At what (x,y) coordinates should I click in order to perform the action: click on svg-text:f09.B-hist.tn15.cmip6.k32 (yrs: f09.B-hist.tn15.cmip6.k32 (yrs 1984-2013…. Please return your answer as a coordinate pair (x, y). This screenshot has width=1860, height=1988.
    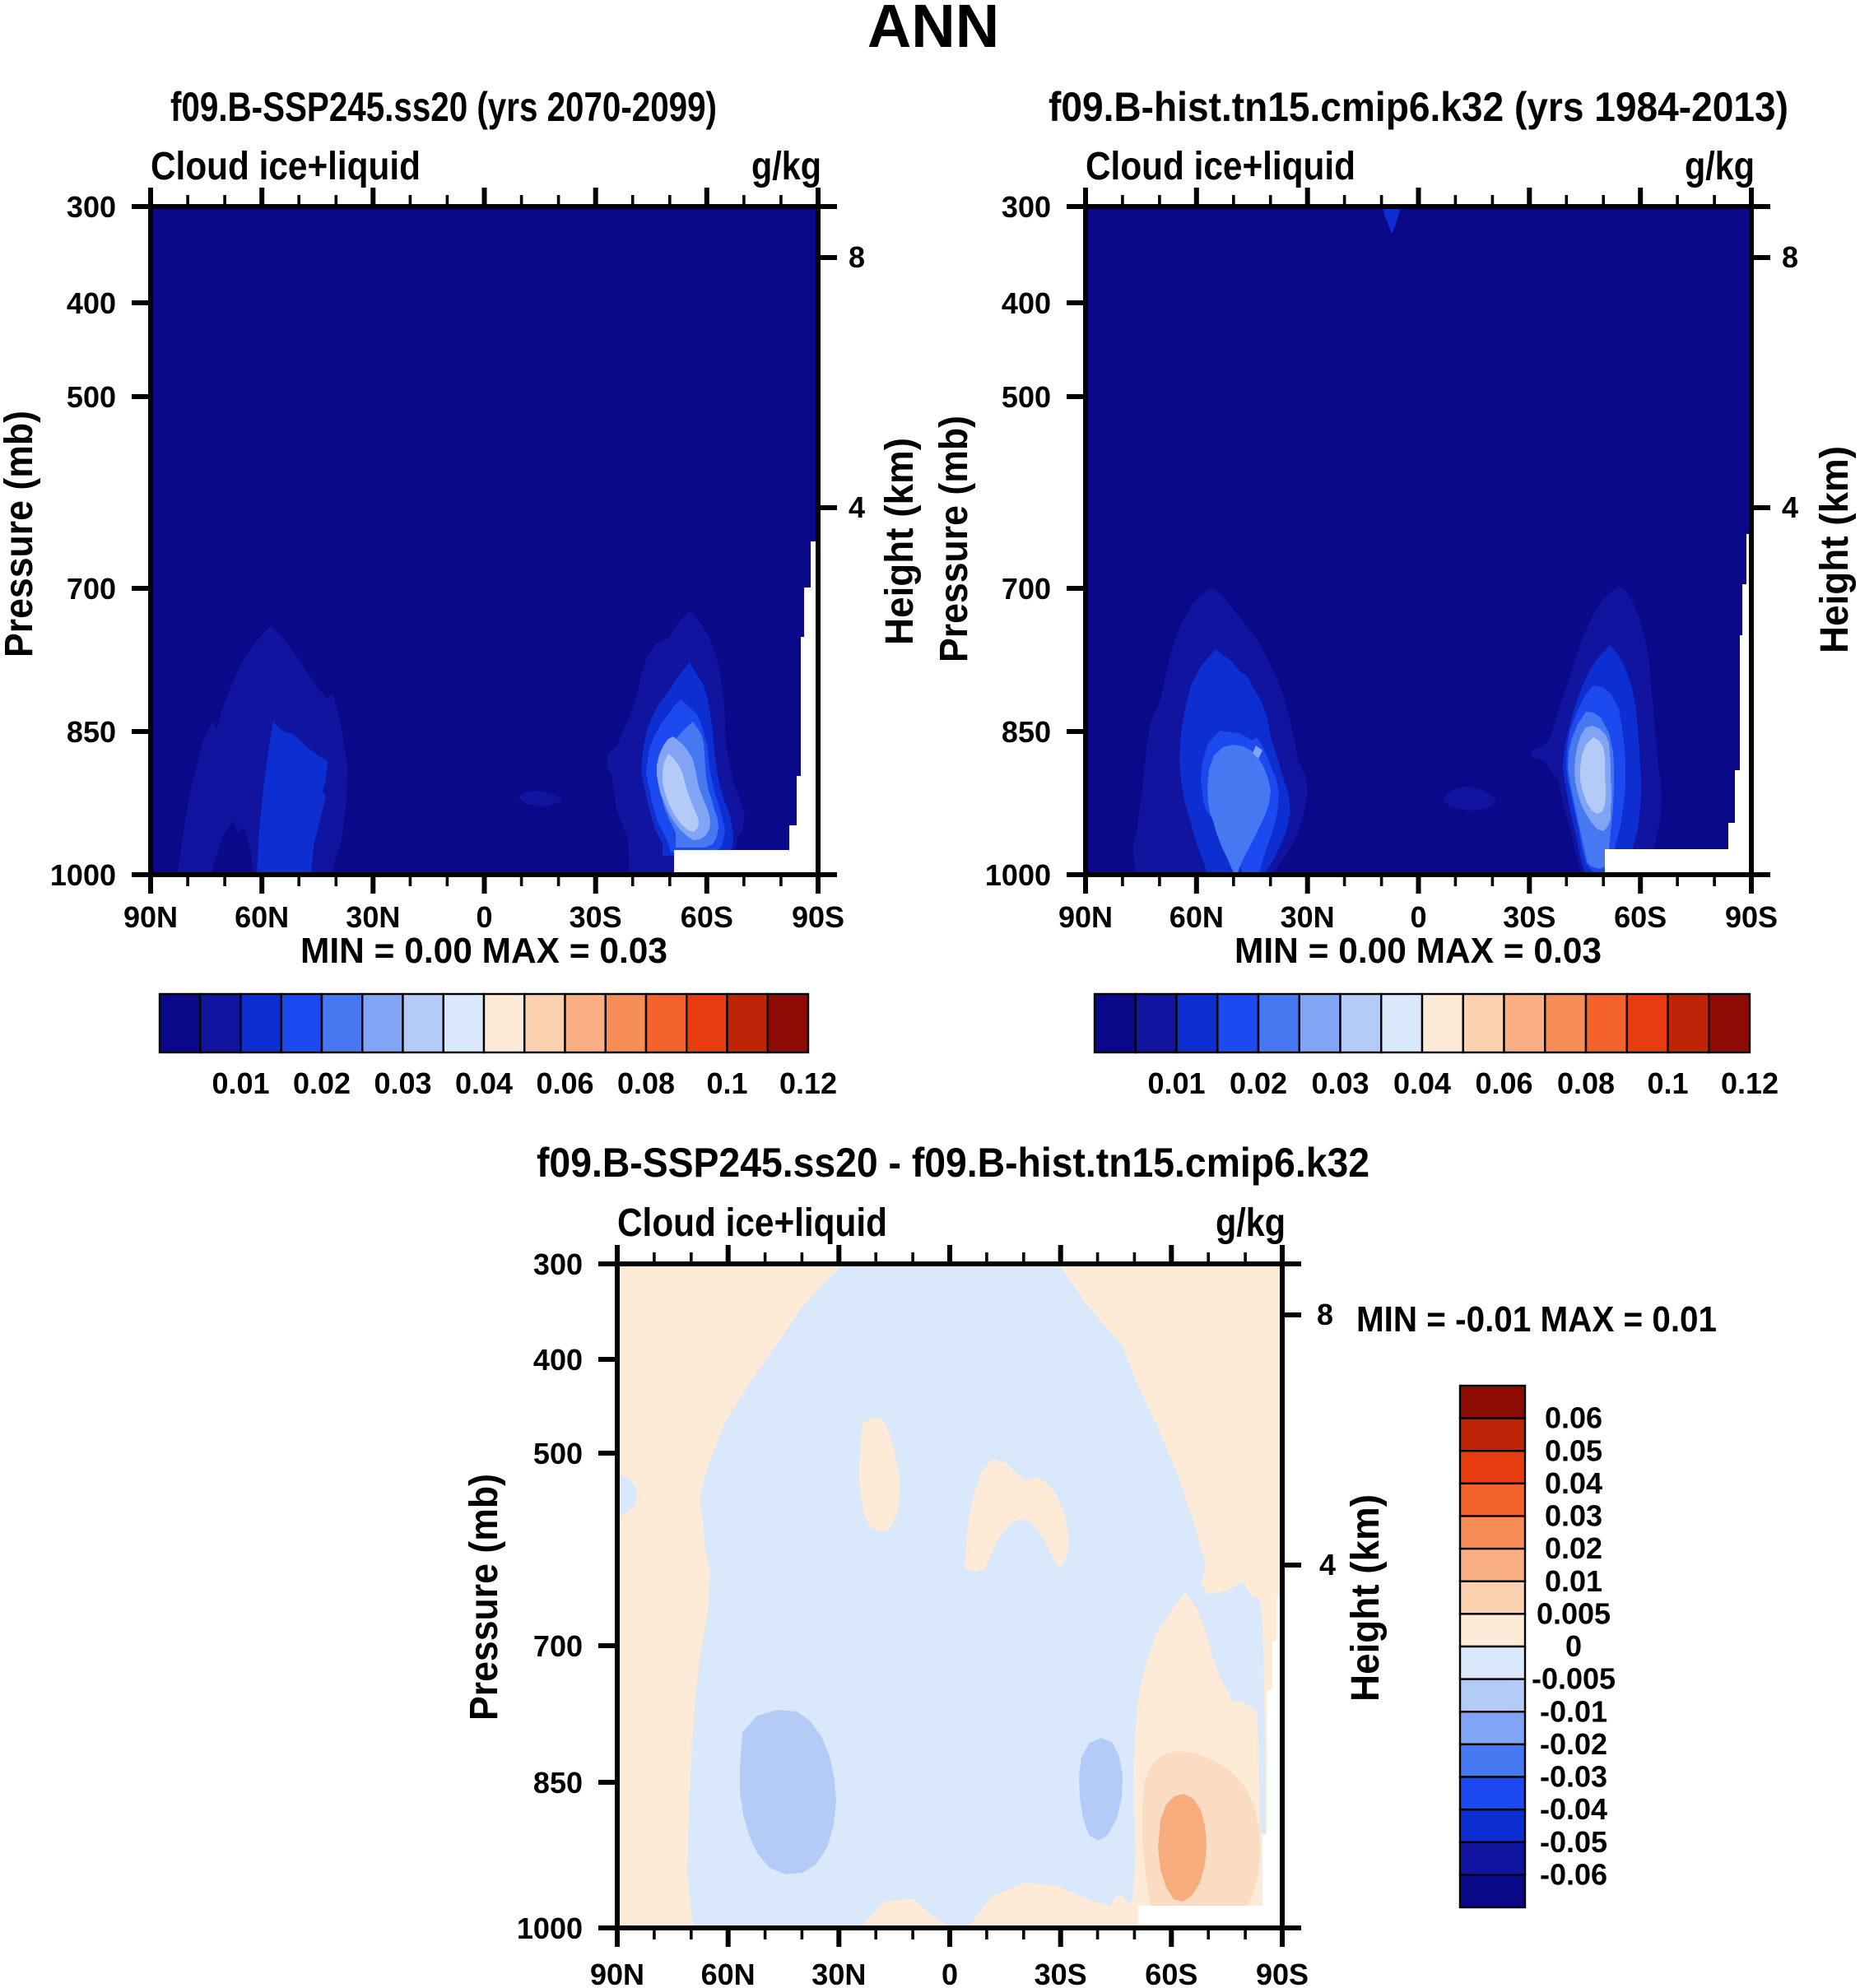
    Looking at the image, I should click on (1418, 107).